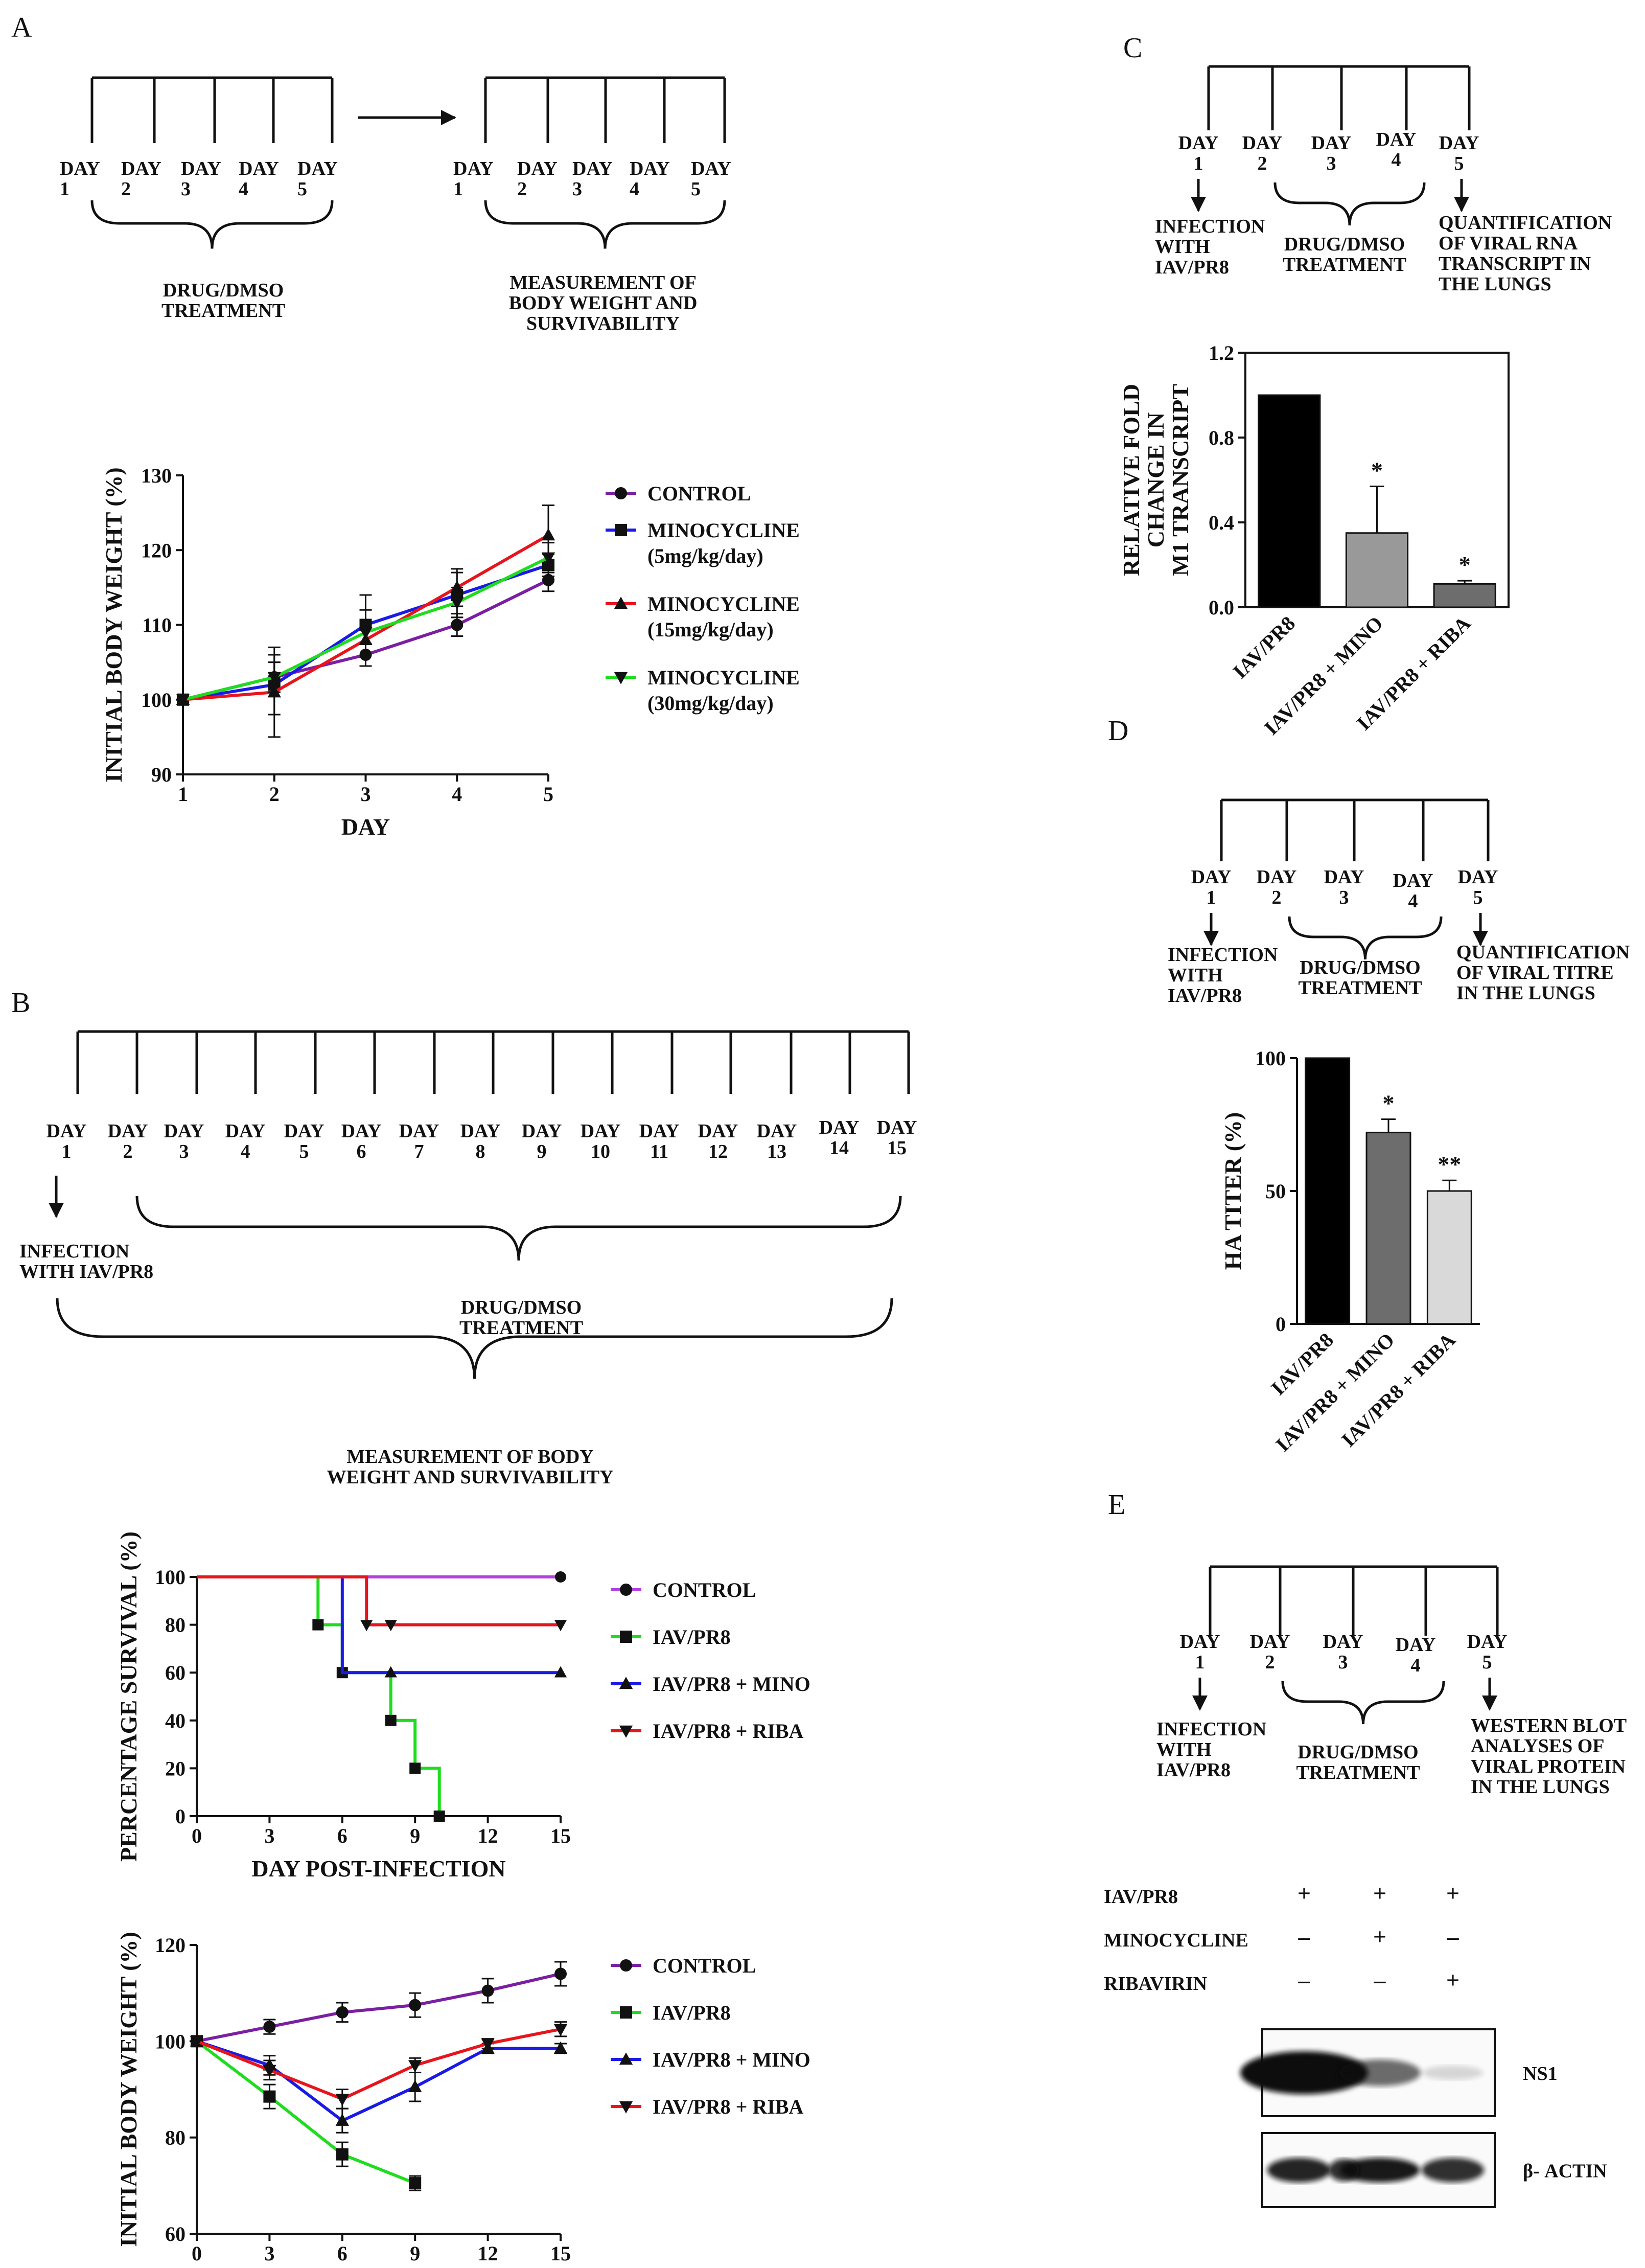 The width and height of the screenshot is (1645, 2268). What do you see at coordinates (1221, 437) in the screenshot?
I see `chart-C-ytick-label: 0.8` at bounding box center [1221, 437].